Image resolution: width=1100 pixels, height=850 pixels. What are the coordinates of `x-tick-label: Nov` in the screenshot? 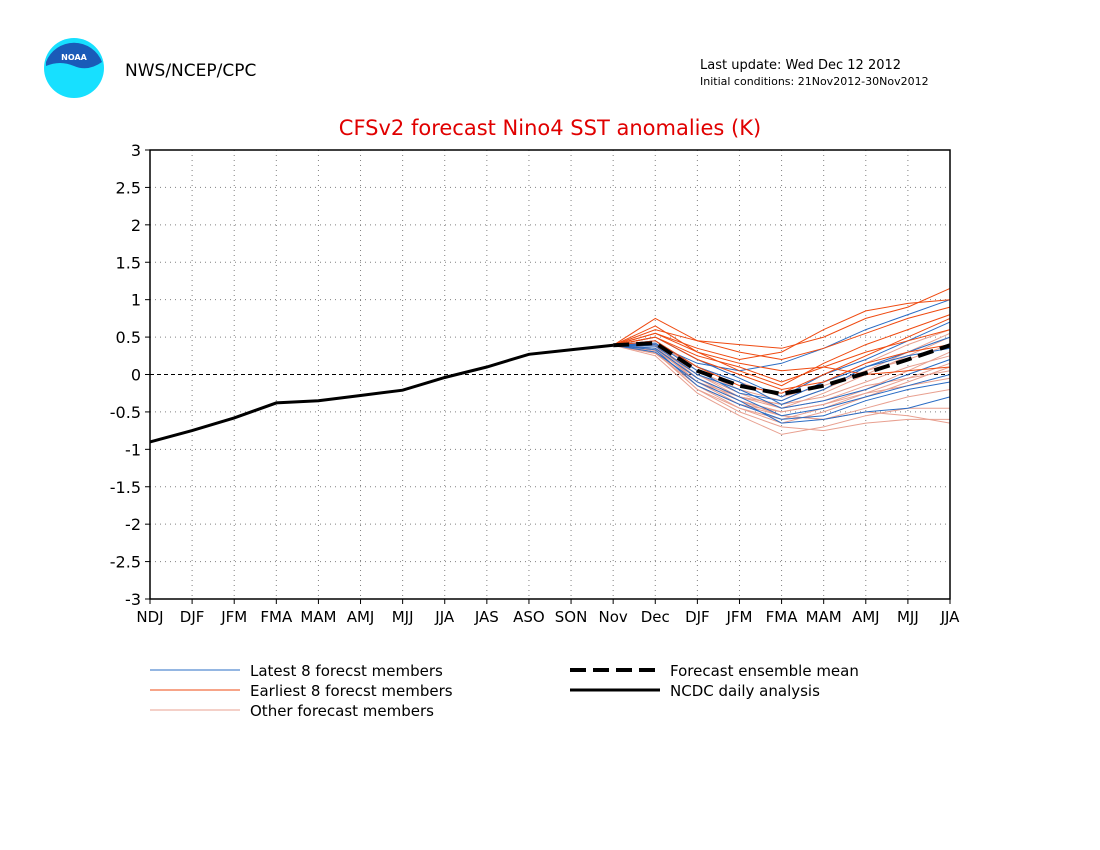 It's located at (613, 617).